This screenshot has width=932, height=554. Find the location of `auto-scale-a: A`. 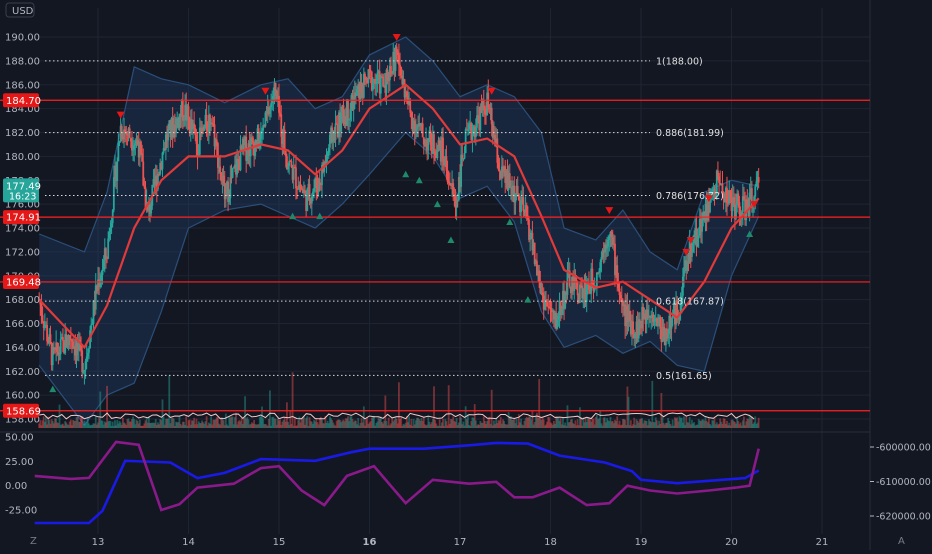

auto-scale-a: A is located at coordinates (901, 541).